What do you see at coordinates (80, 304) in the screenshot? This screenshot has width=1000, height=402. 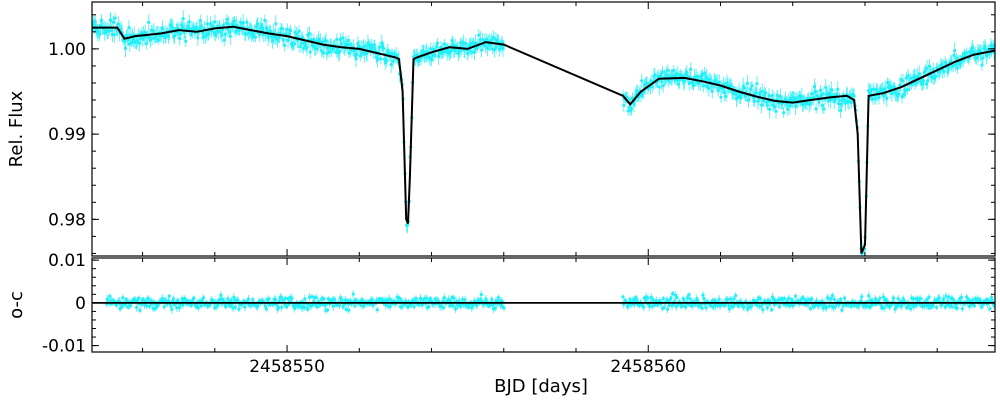 I see `y-tick-label: 0` at bounding box center [80, 304].